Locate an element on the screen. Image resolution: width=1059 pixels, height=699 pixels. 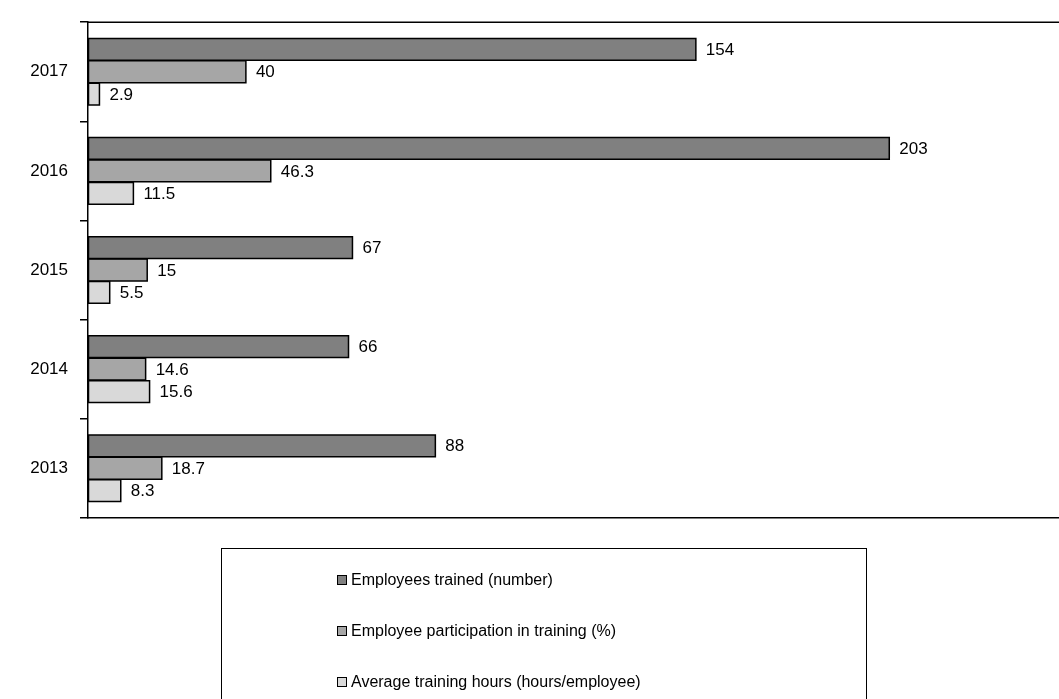
data-label: 67 is located at coordinates (372, 248).